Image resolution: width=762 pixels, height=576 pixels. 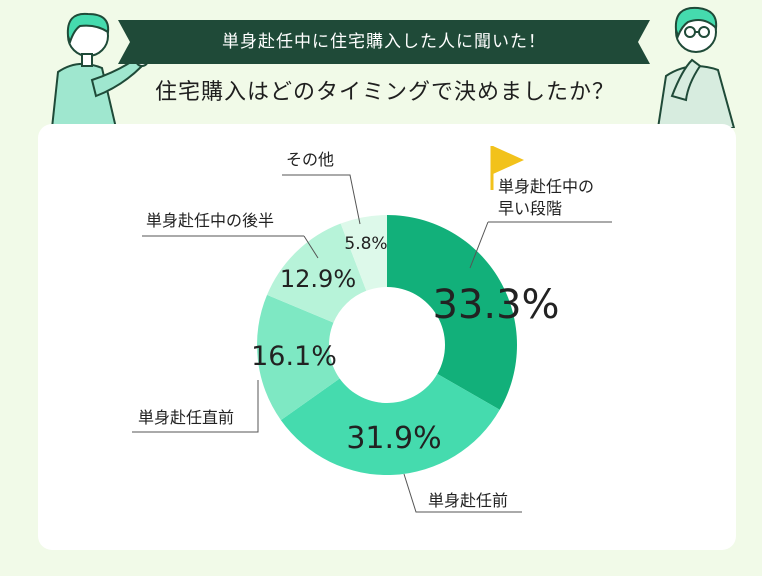 I want to click on slice-before, so click(x=390, y=424).